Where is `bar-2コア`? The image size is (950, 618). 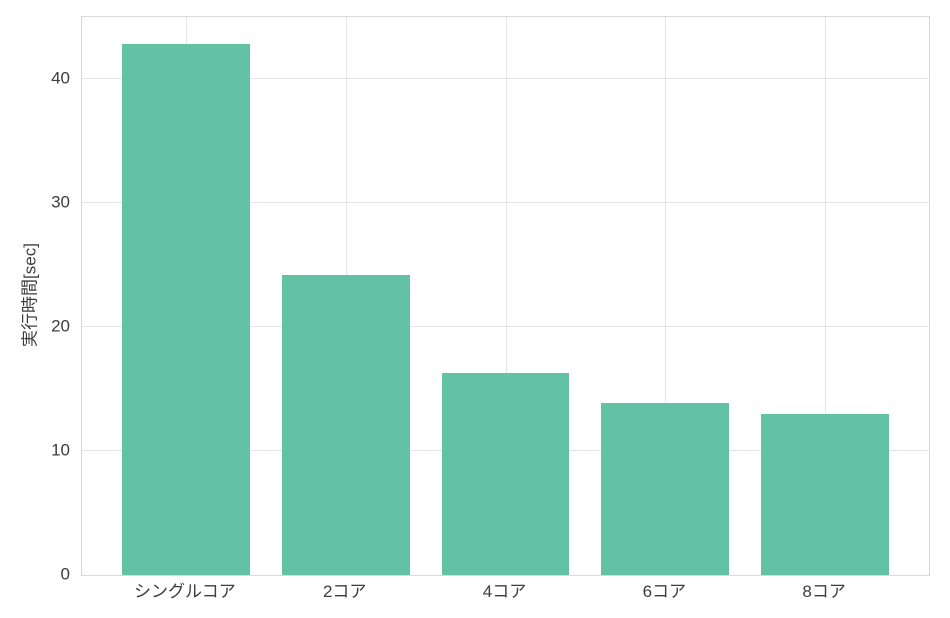 bar-2コア is located at coordinates (345, 424).